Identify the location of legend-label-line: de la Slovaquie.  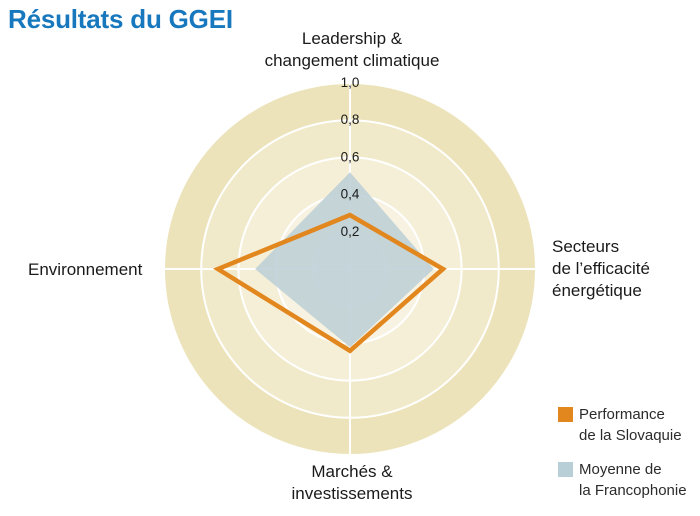
(630, 435).